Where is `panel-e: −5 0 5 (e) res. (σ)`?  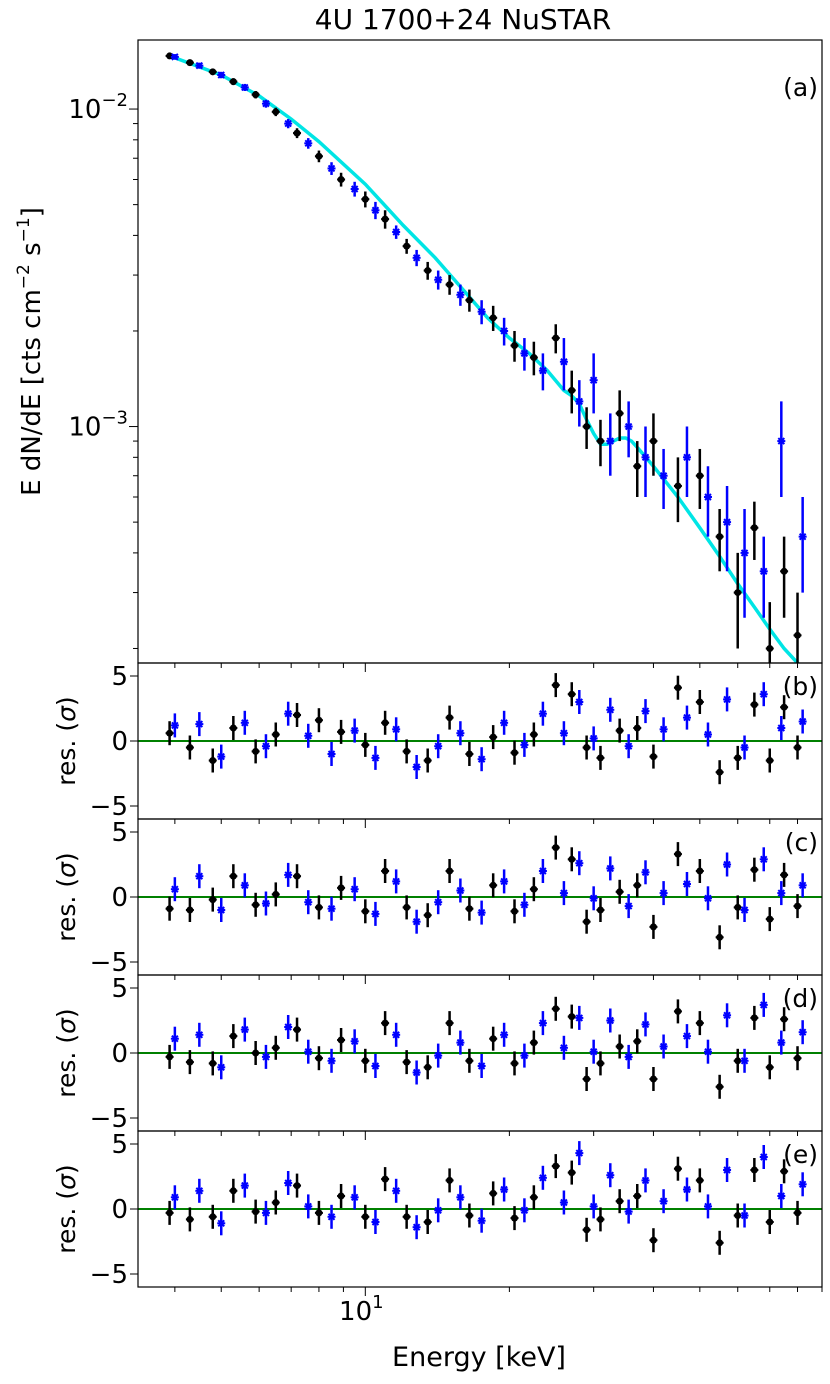 panel-e: −5 0 5 (e) res. (σ) is located at coordinates (437, 1213).